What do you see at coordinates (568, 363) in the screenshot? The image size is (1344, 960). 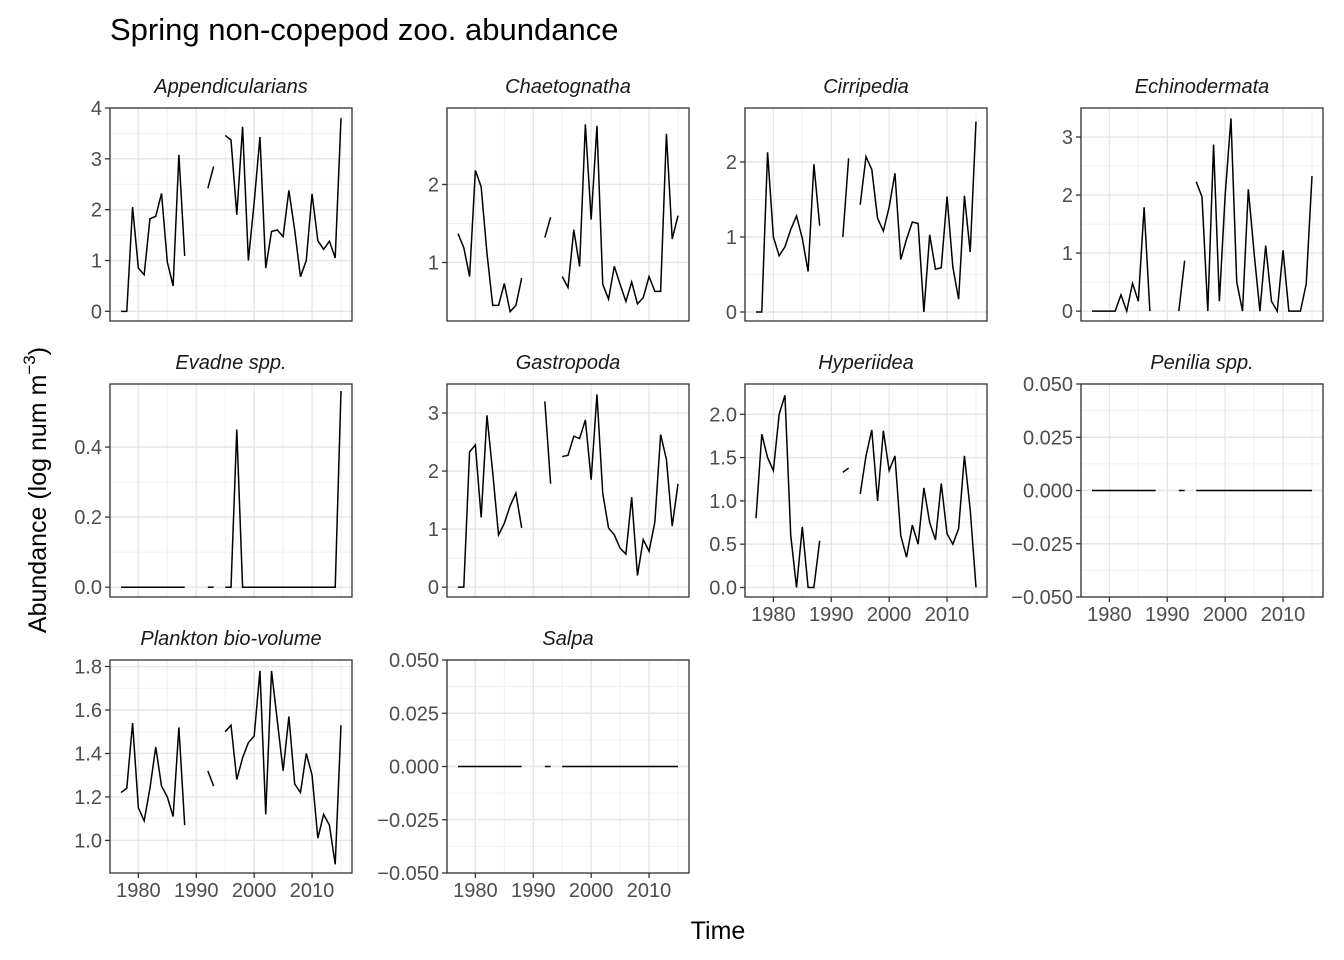 I see `panel-strip-label: Gastropoda` at bounding box center [568, 363].